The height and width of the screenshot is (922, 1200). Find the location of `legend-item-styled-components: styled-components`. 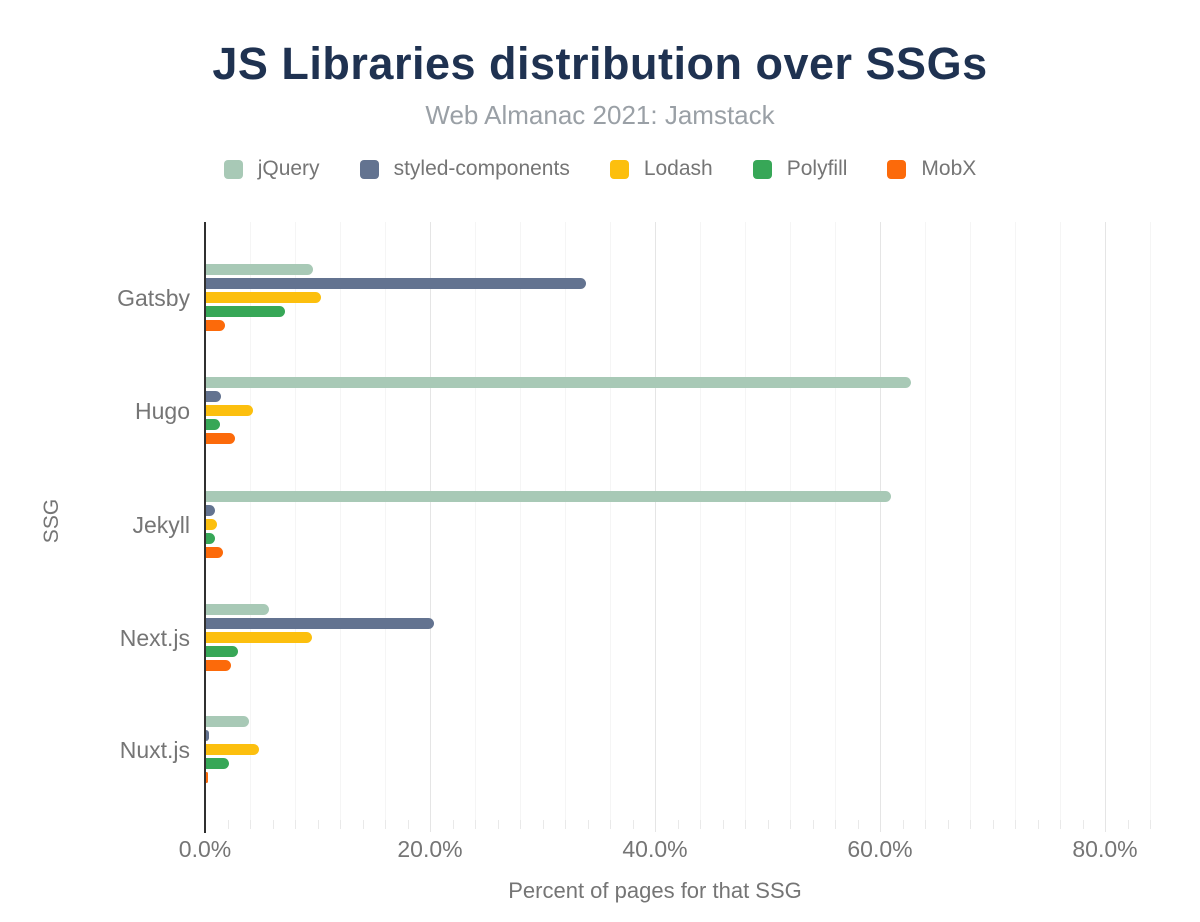

legend-item-styled-components: styled-components is located at coordinates (464, 169).